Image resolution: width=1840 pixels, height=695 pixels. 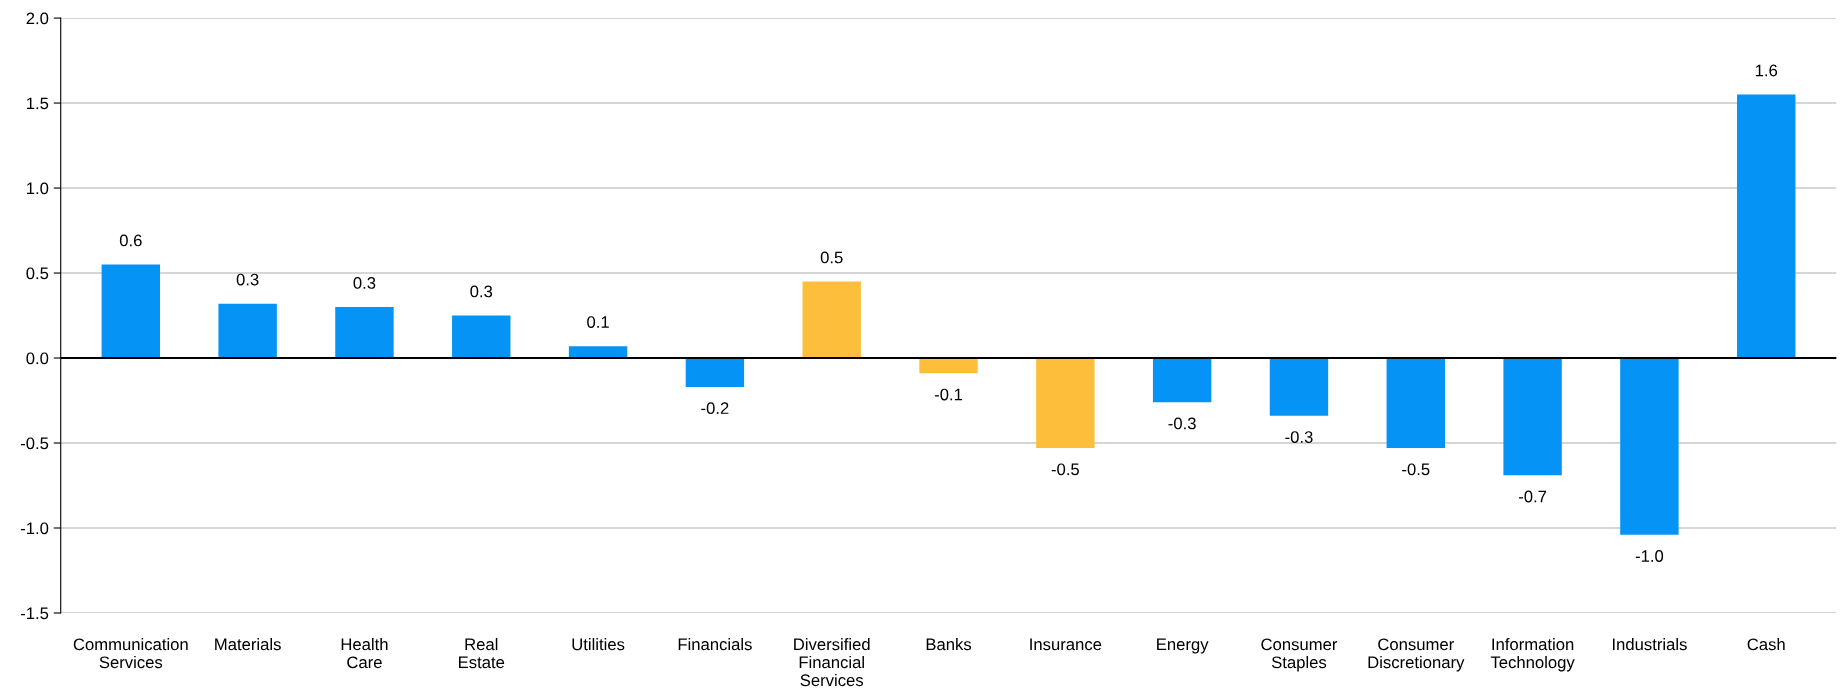 What do you see at coordinates (34, 528) in the screenshot?
I see `y-tick-label: -1.0` at bounding box center [34, 528].